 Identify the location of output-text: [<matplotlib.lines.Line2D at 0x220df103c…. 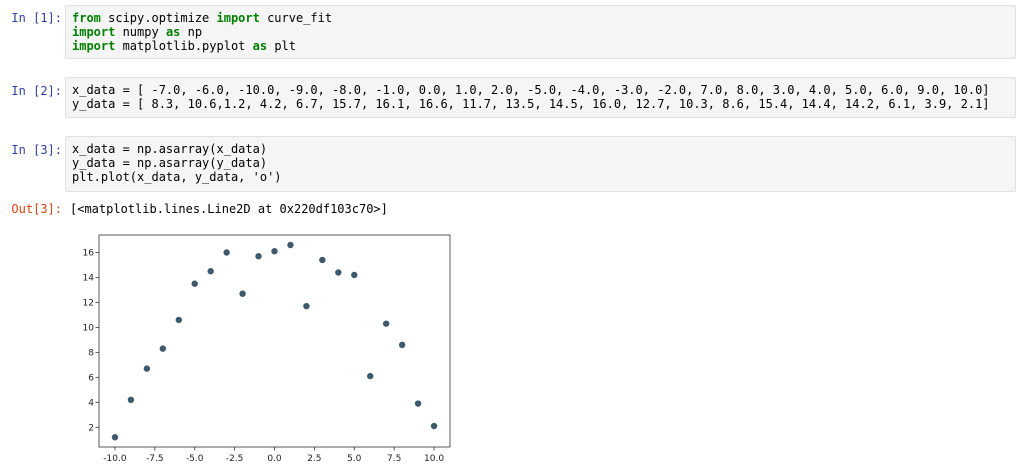
(229, 209).